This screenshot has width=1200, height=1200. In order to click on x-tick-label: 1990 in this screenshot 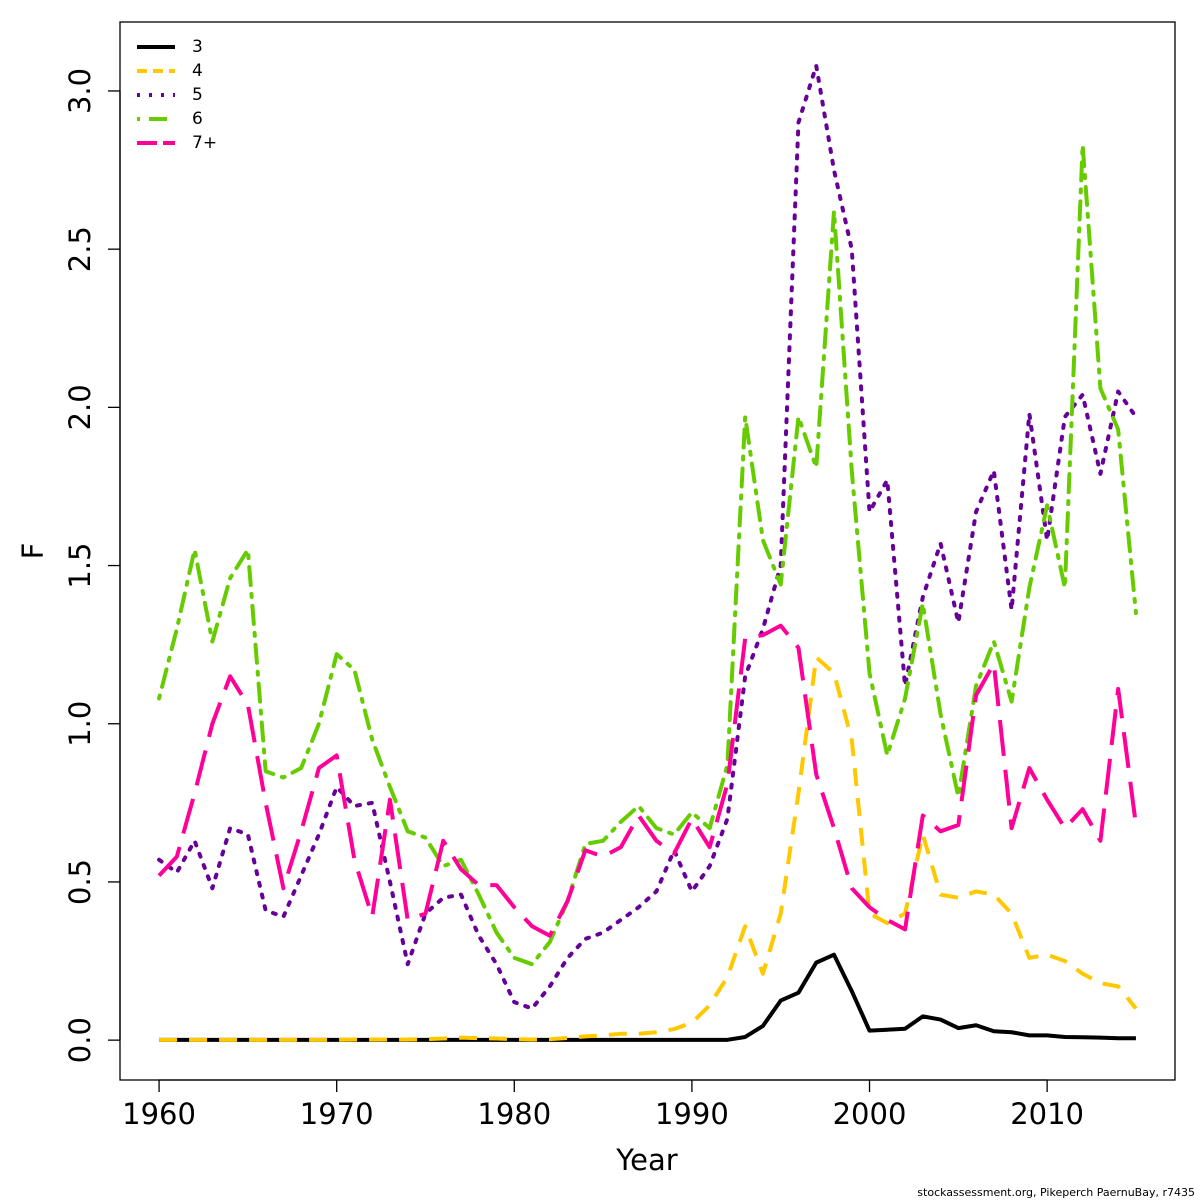, I will do `click(692, 1114)`.